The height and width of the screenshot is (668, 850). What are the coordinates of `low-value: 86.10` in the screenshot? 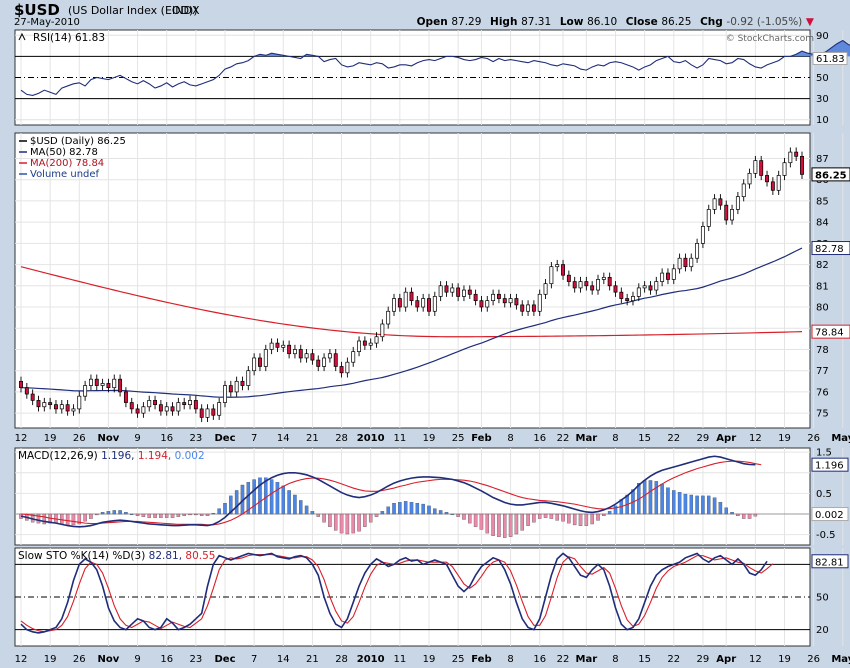 It's located at (602, 22).